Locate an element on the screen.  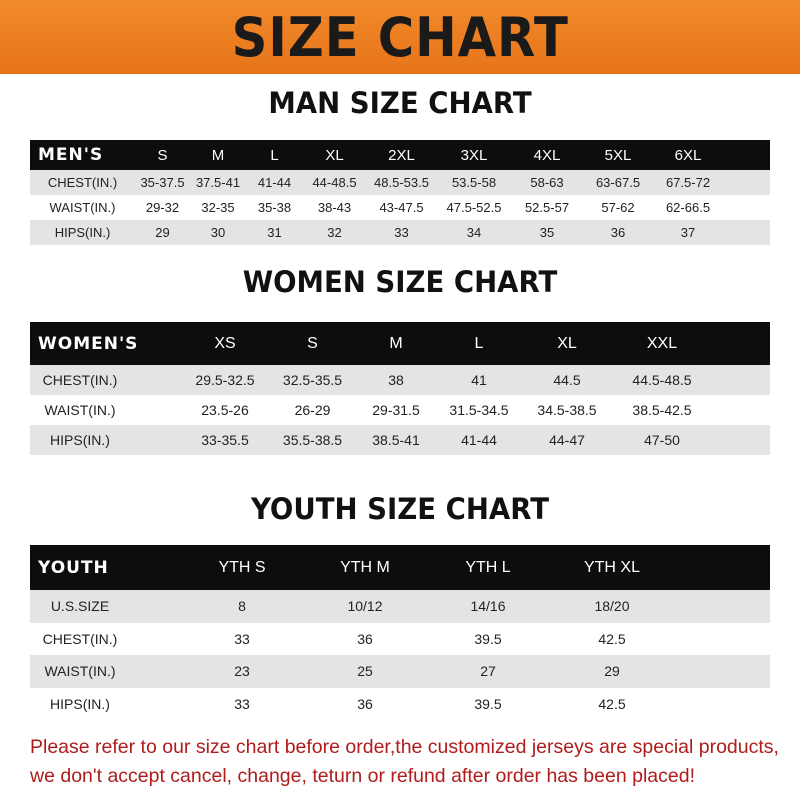
table-row: U.S.SIZE 8 10/12 14/16 18/20 is located at coordinates (400, 606).